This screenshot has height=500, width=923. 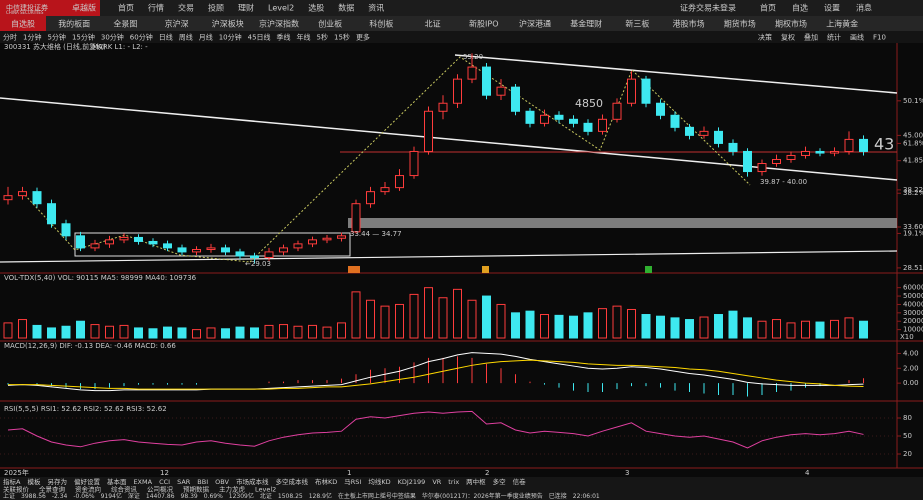 What do you see at coordinates (216, 8) in the screenshot?
I see `menu-item: 投顾` at bounding box center [216, 8].